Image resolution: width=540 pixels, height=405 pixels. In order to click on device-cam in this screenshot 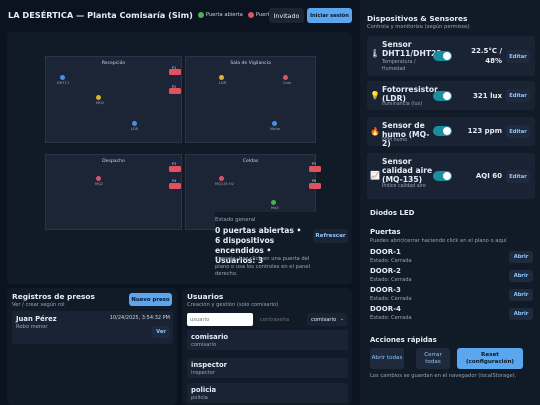, I will do `click(285, 77)`.